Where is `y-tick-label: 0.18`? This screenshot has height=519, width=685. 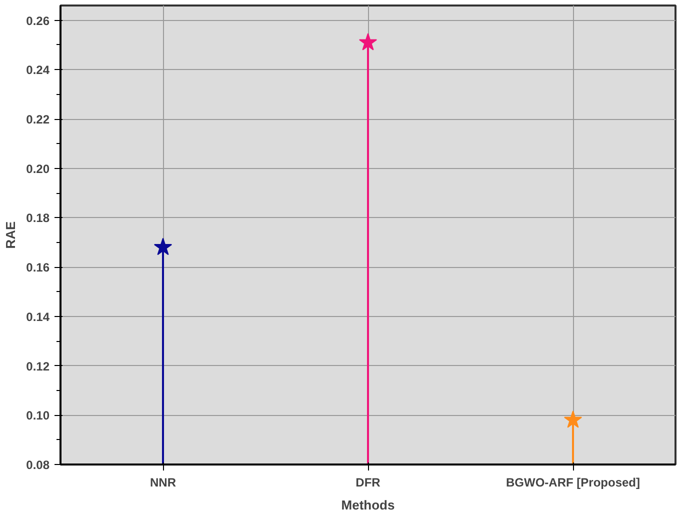
y-tick-label: 0.18 is located at coordinates (38, 218).